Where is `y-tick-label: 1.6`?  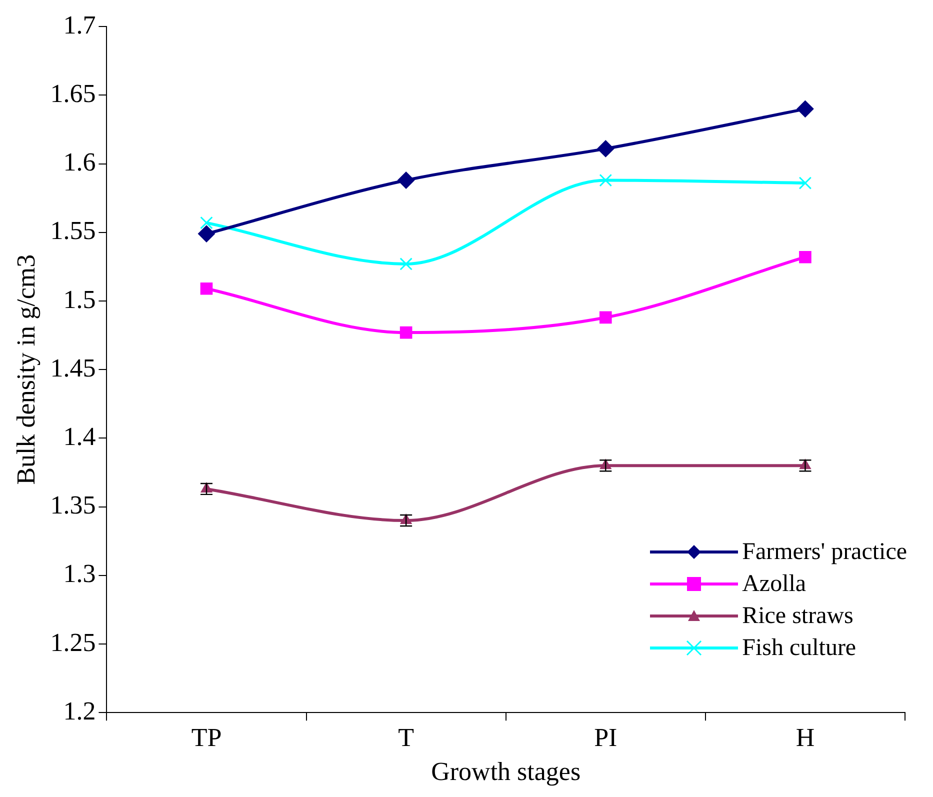 y-tick-label: 1.6 is located at coordinates (79, 162).